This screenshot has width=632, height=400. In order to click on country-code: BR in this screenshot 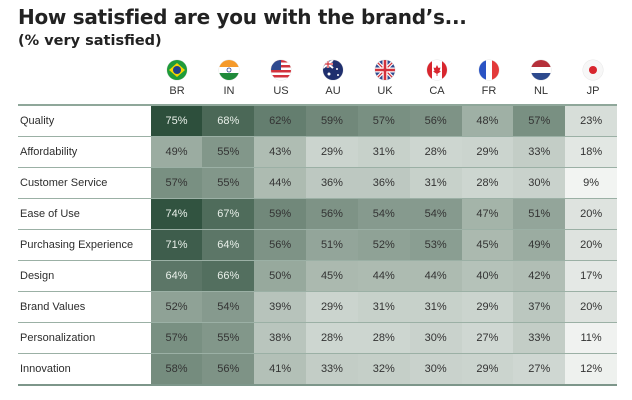, I will do `click(177, 91)`.